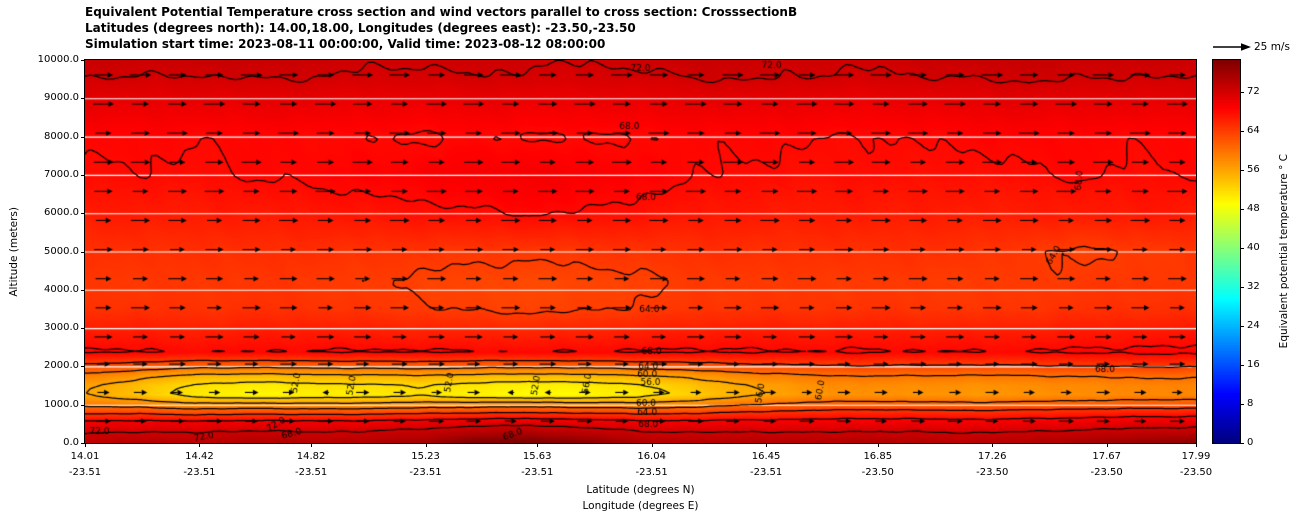 This screenshot has width=1308, height=526. I want to click on x-tick-latitude: 14.82, so click(311, 456).